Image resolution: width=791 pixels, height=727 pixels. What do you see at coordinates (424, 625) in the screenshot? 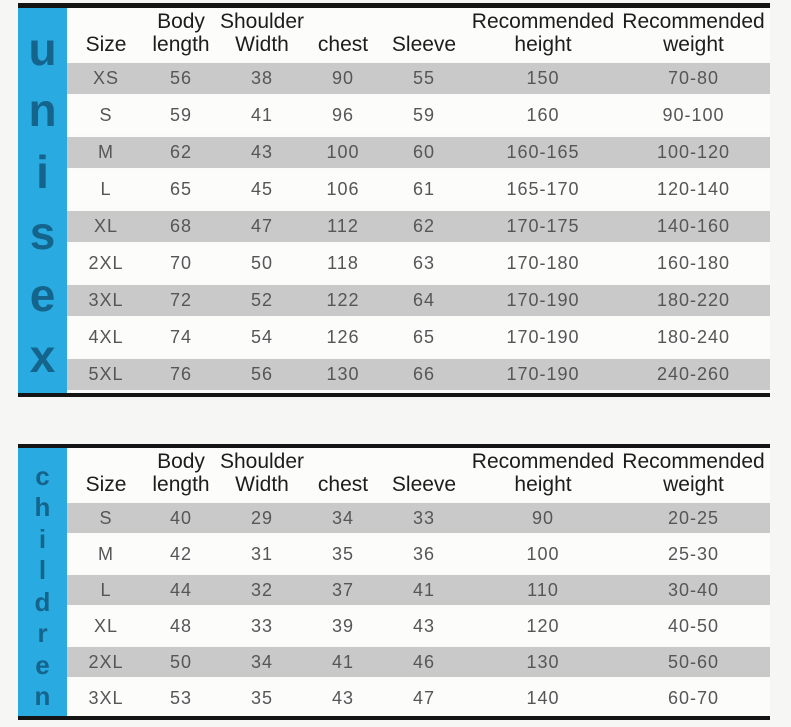
I see `value-cell: 43` at bounding box center [424, 625].